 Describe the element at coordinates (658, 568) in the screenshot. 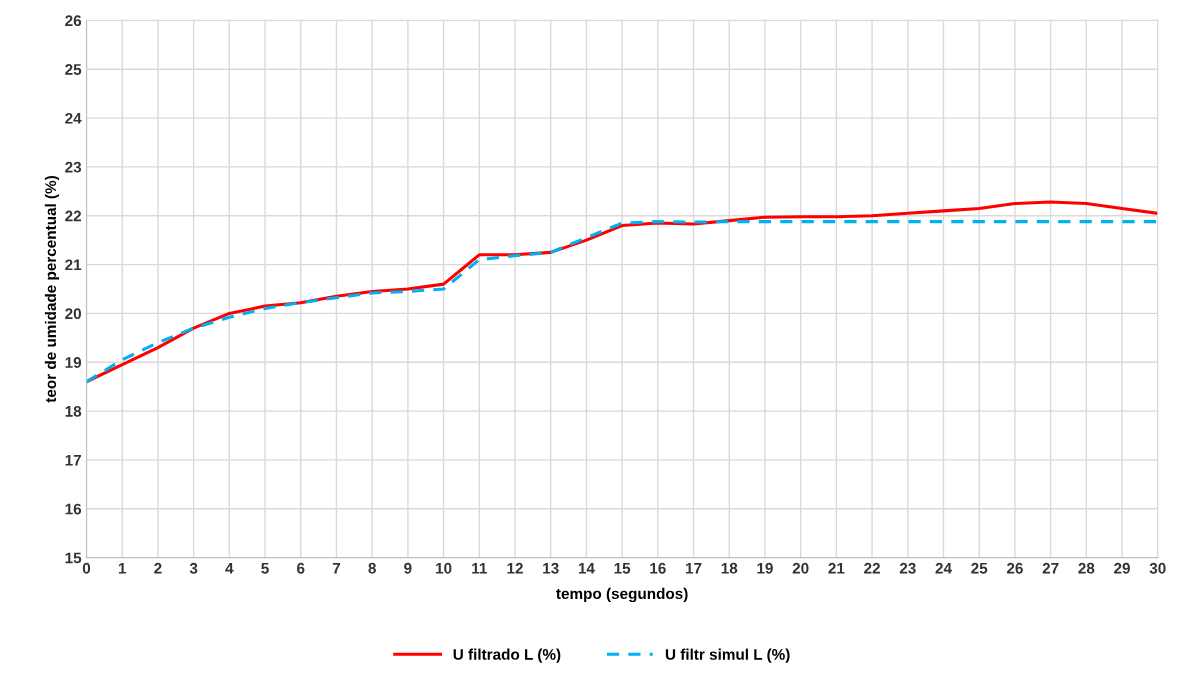

I see `x-tick-label: 16` at that location.